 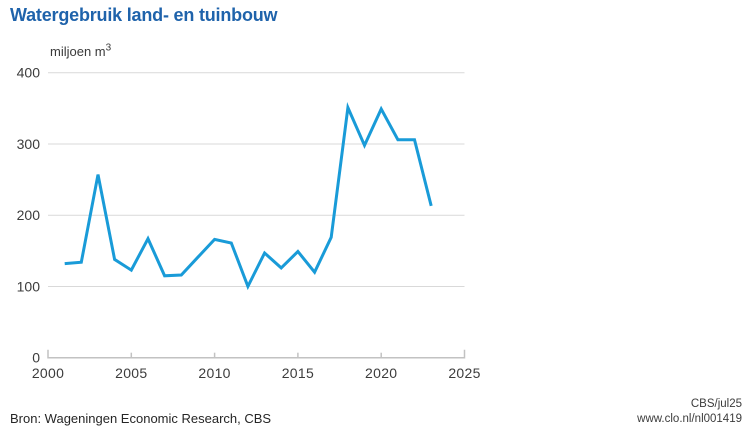 What do you see at coordinates (36, 358) in the screenshot?
I see `y-tick-label-0: 0` at bounding box center [36, 358].